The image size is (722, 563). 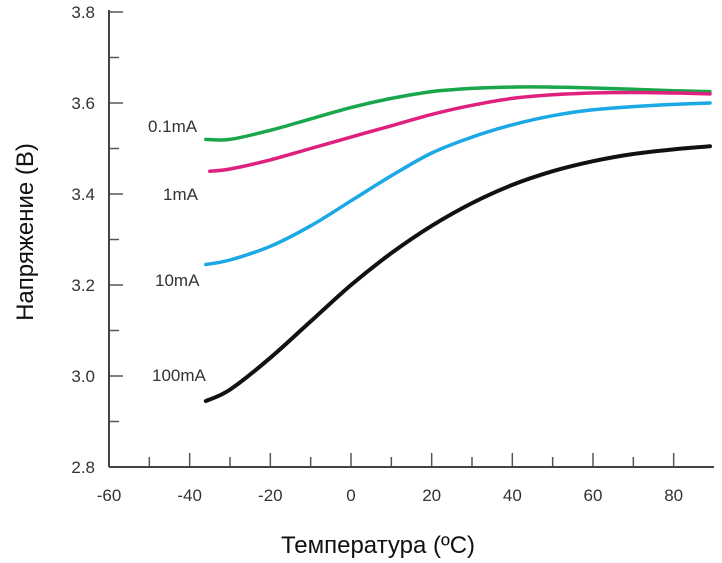 What do you see at coordinates (83, 285) in the screenshot?
I see `y-tick-label: 3.2` at bounding box center [83, 285].